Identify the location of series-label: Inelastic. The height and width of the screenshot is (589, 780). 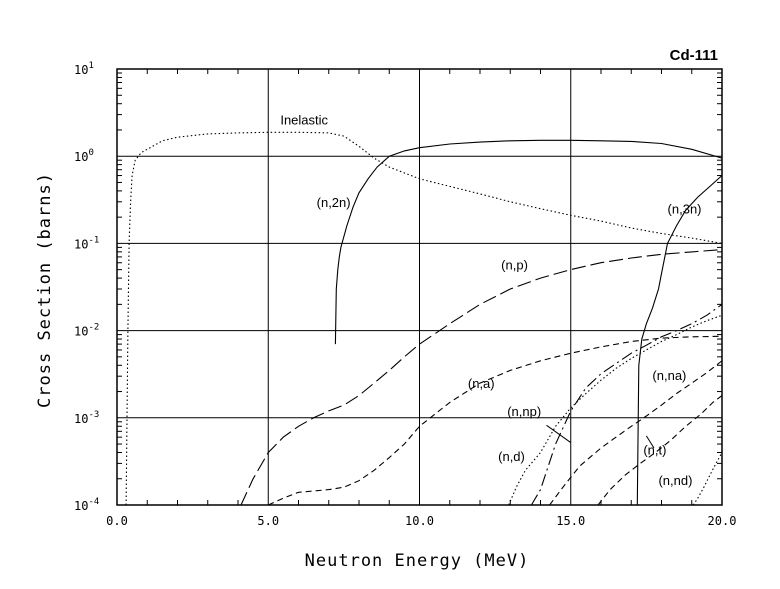
(304, 120).